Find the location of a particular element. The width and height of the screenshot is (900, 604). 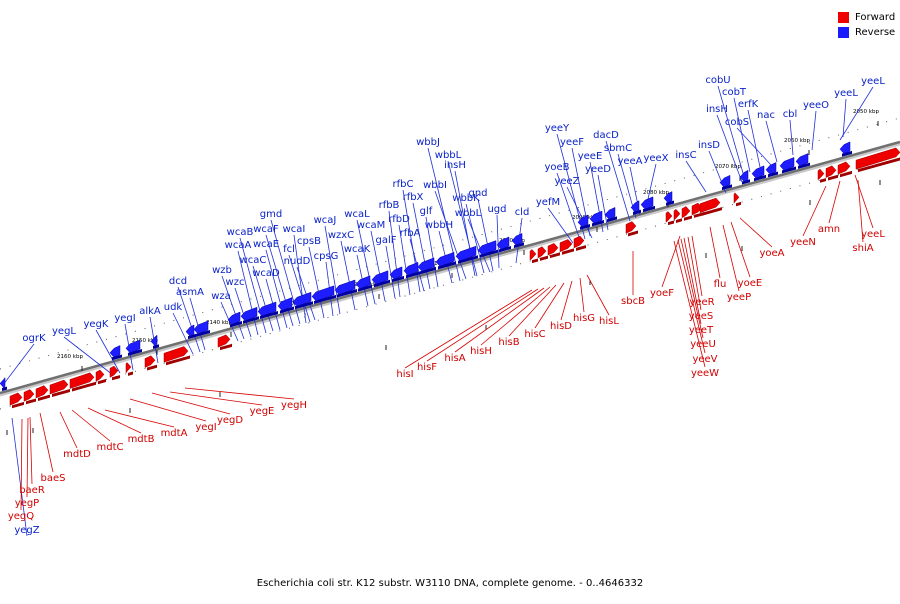

forward-gene-label: hisB is located at coordinates (508, 342).